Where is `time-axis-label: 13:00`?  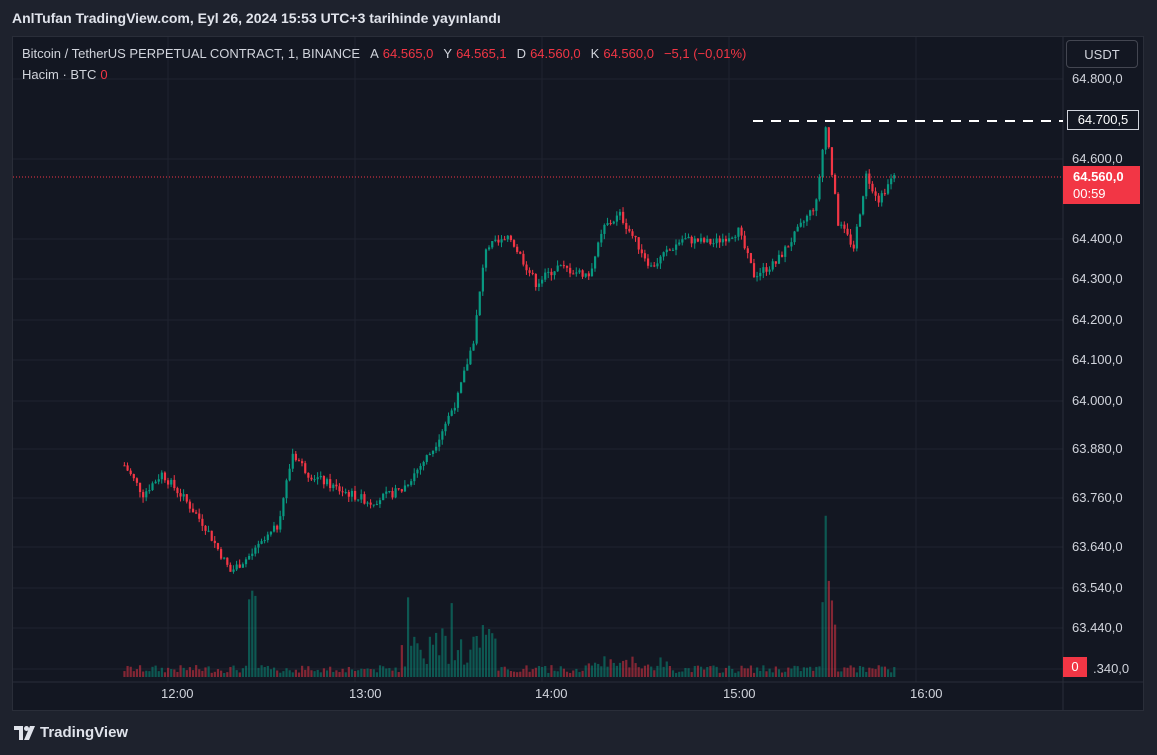
time-axis-label: 13:00 is located at coordinates (365, 693).